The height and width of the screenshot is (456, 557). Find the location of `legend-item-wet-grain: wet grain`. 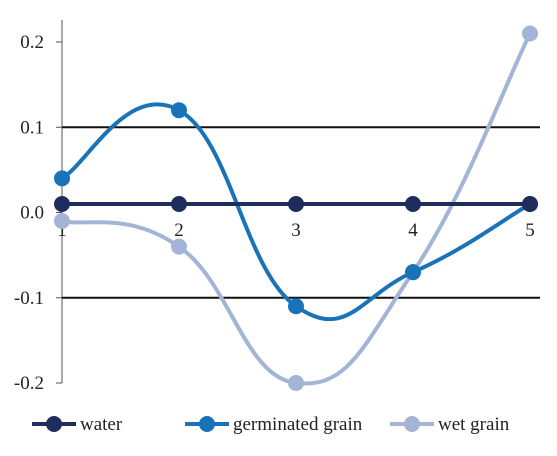

legend-item-wet-grain: wet grain is located at coordinates (450, 424).